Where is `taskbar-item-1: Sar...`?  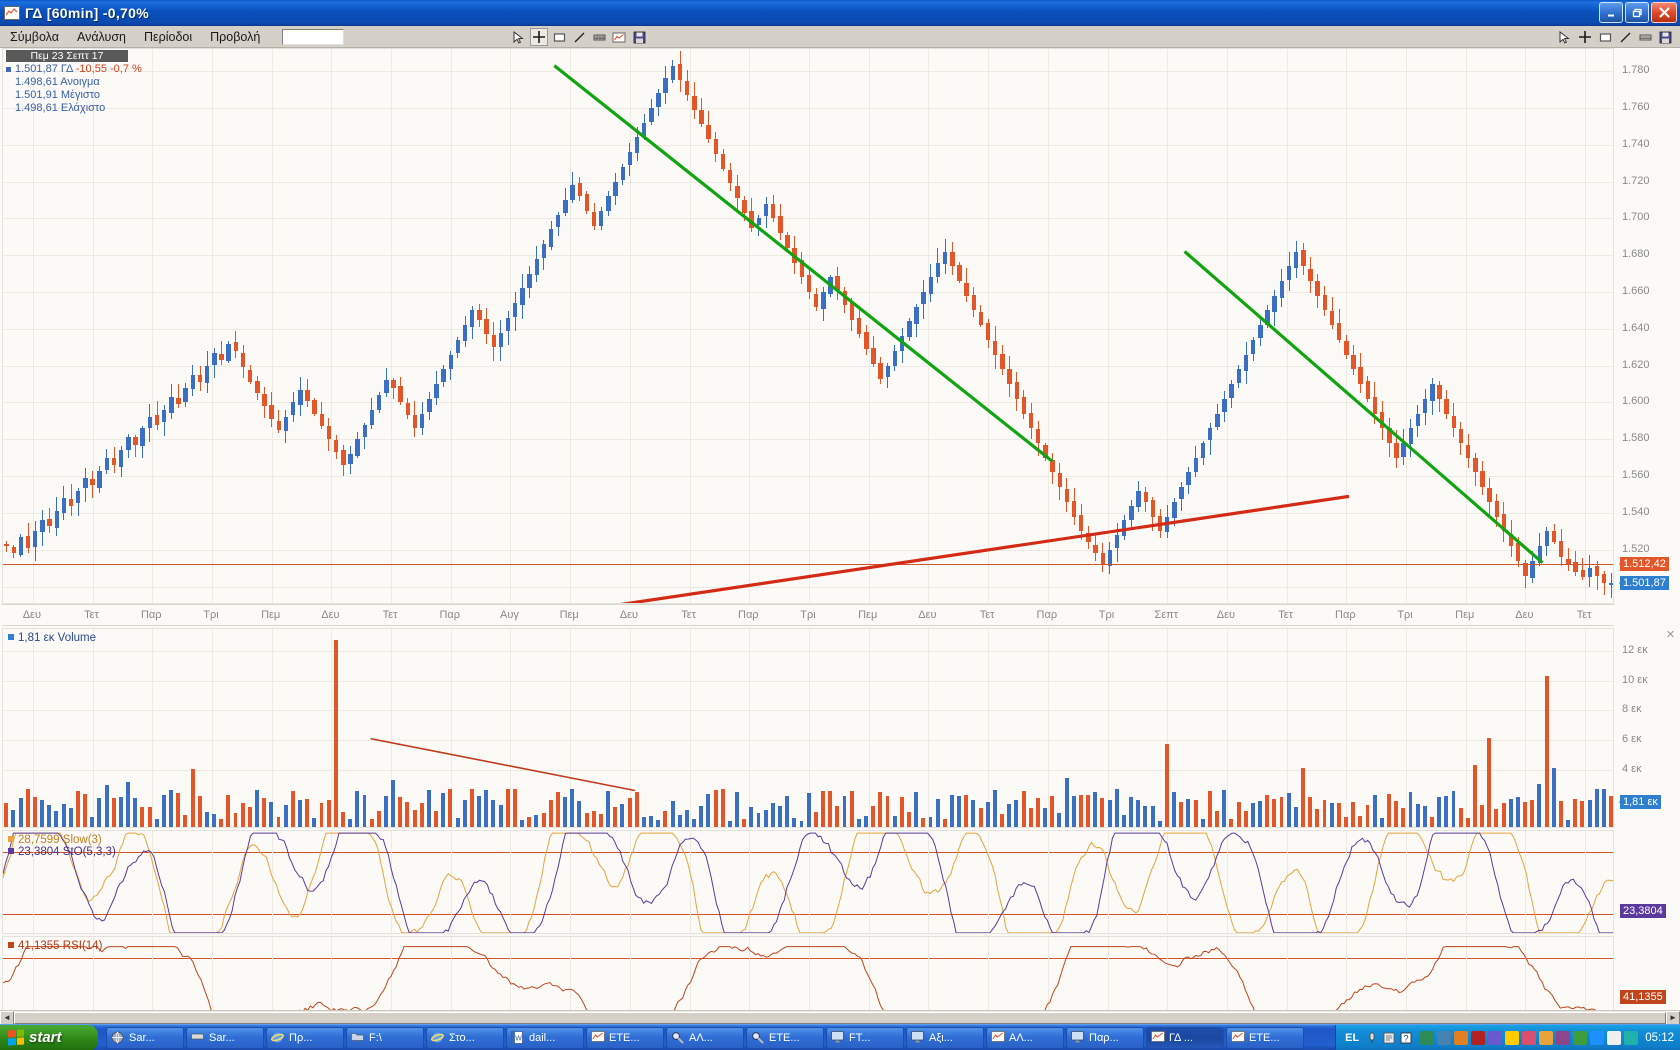
taskbar-item-1: Sar... is located at coordinates (225, 1037).